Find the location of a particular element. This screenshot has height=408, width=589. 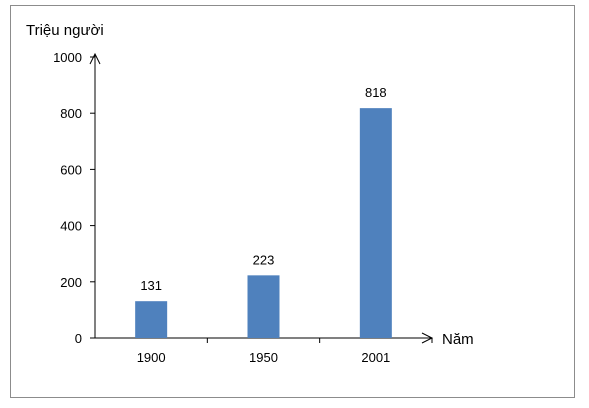

x-tick-label: 1950 is located at coordinates (263, 357).